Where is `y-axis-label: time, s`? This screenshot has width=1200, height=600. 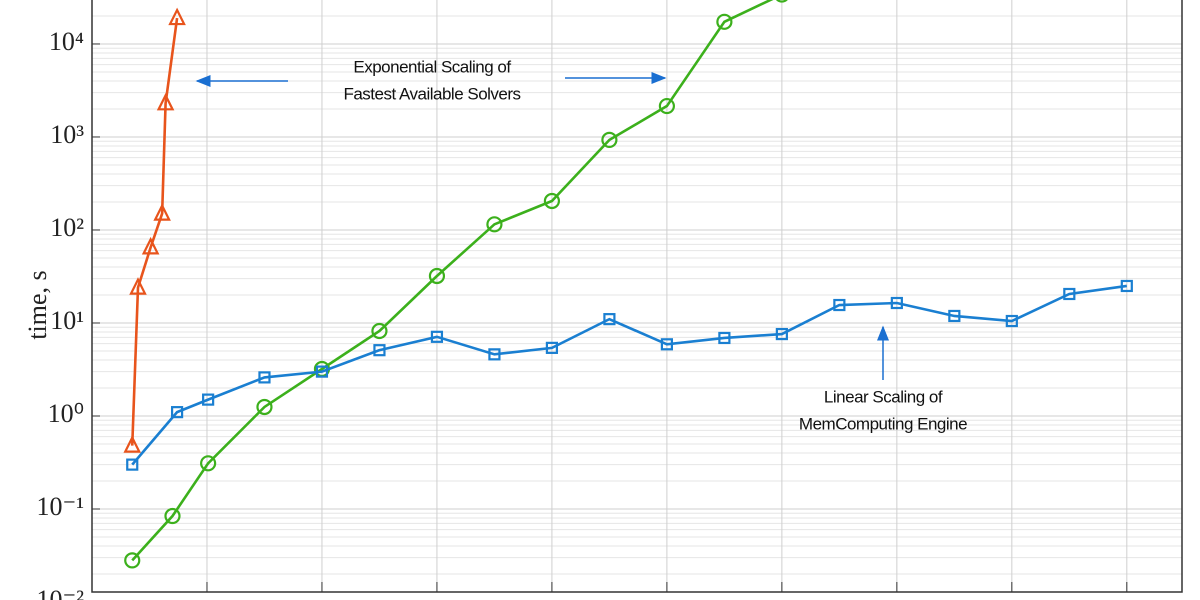
y-axis-label: time, s is located at coordinates (37, 304).